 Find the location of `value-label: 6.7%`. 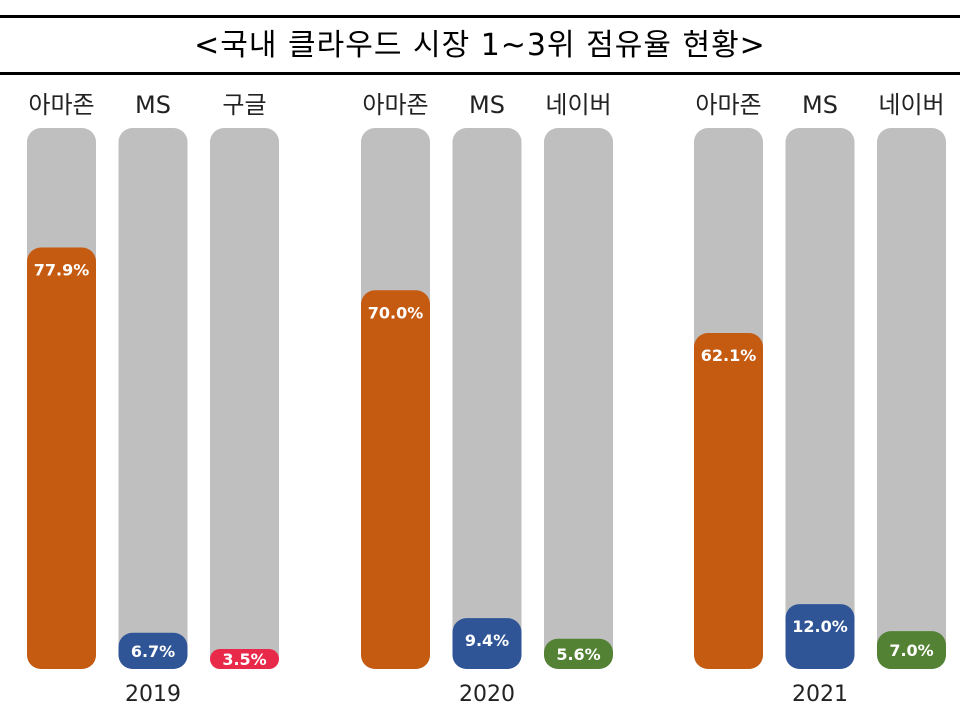

value-label: 6.7% is located at coordinates (153, 651).